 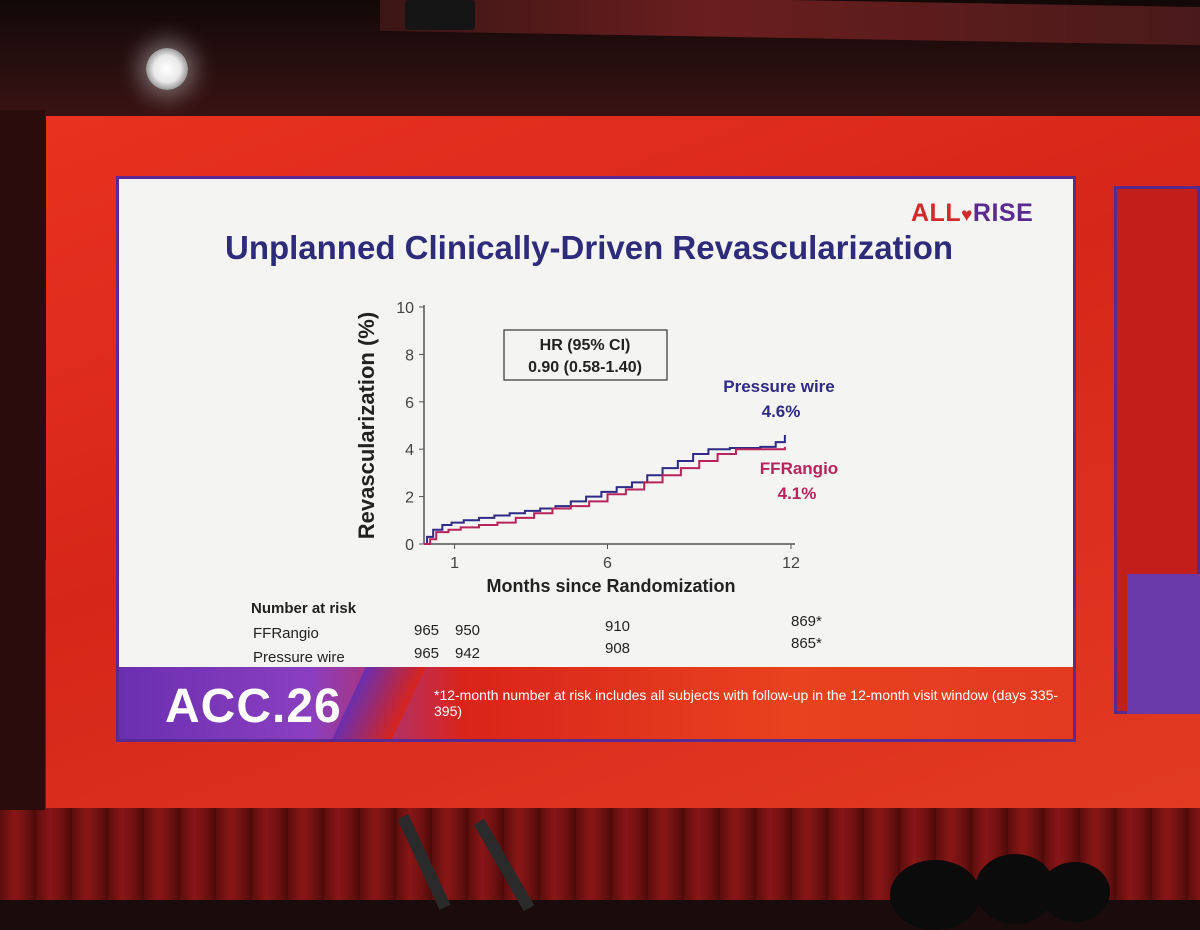 What do you see at coordinates (409, 545) in the screenshot?
I see `y-tick-label: 0` at bounding box center [409, 545].